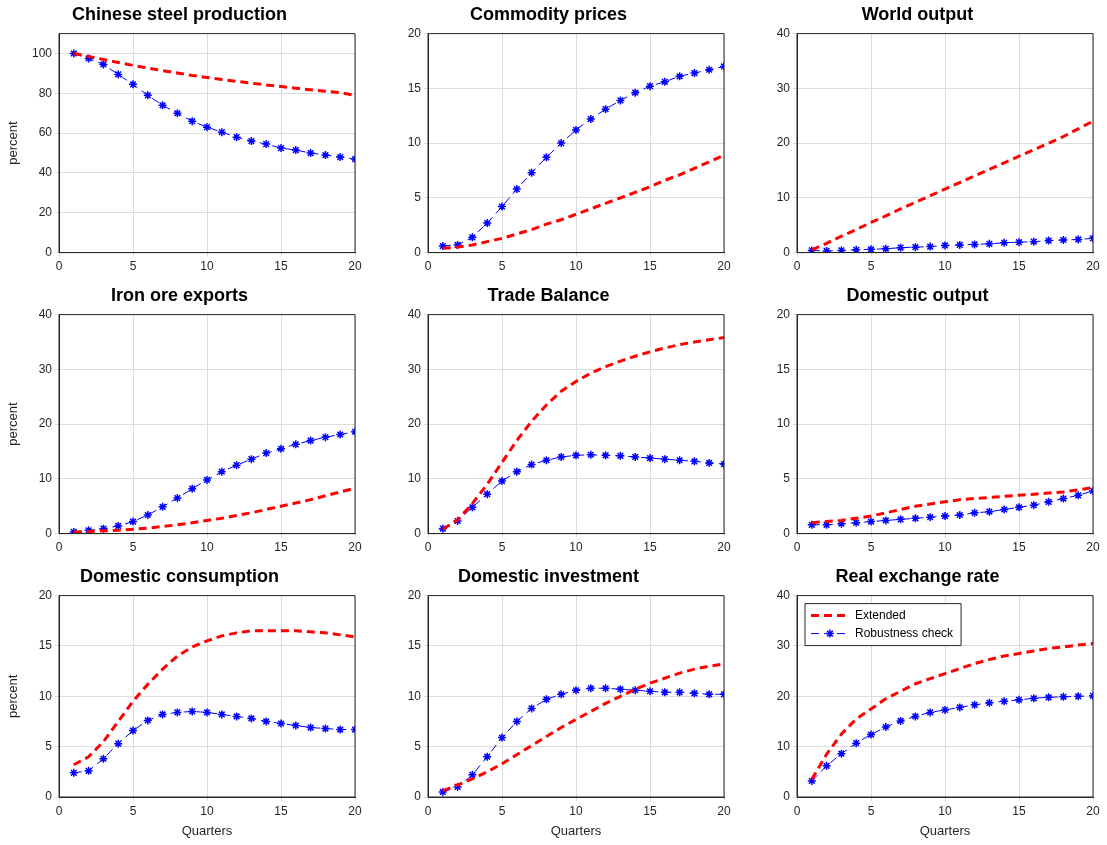 This screenshot has height=845, width=1107. I want to click on legend-label: Extended, so click(880, 614).